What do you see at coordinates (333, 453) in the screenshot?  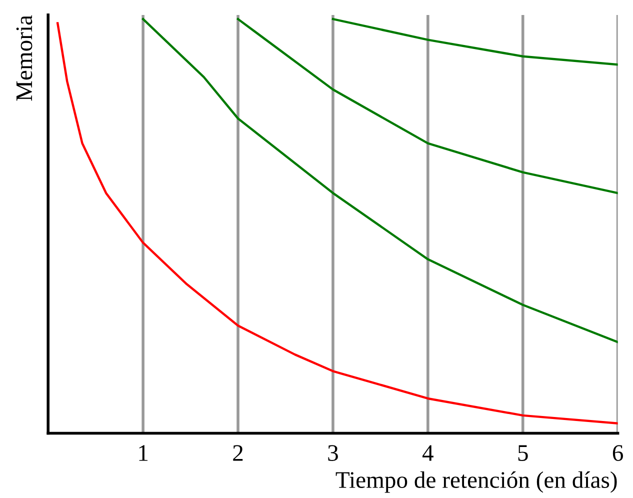 I see `x-tick-label: 3` at bounding box center [333, 453].